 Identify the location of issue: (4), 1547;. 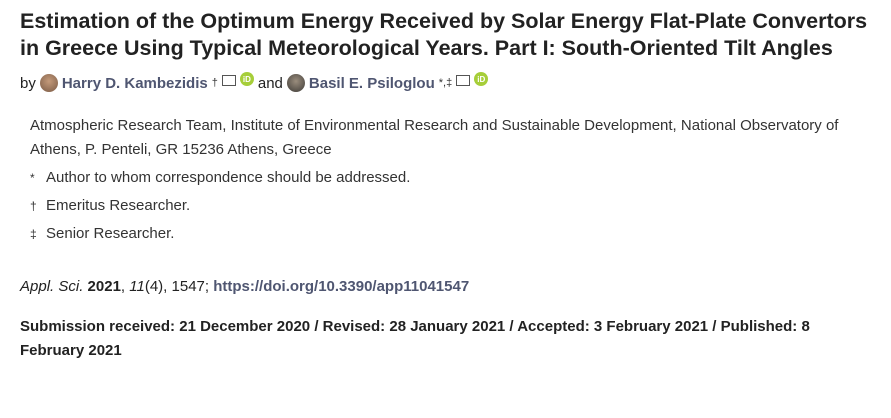
(179, 286).